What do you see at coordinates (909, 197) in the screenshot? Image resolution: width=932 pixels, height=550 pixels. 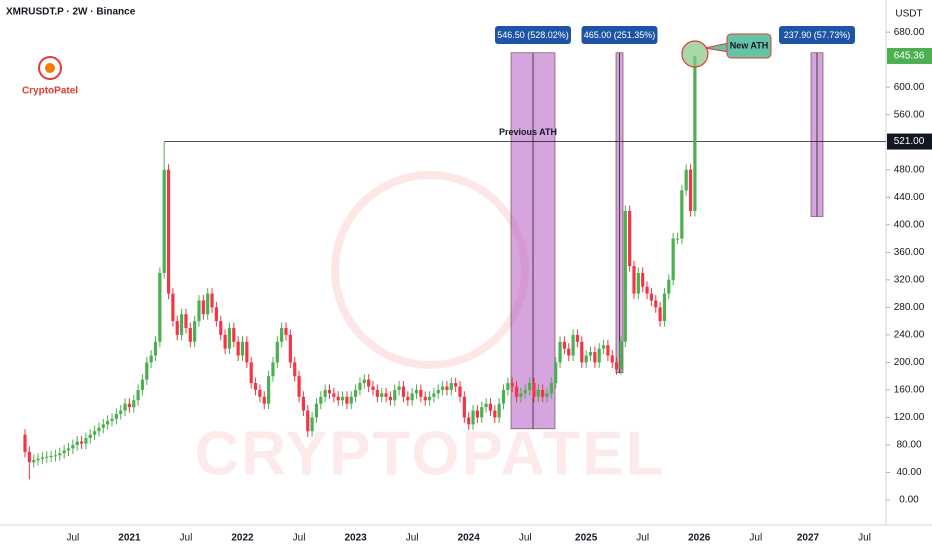 I see `y-tick-label: 440.00` at bounding box center [909, 197].